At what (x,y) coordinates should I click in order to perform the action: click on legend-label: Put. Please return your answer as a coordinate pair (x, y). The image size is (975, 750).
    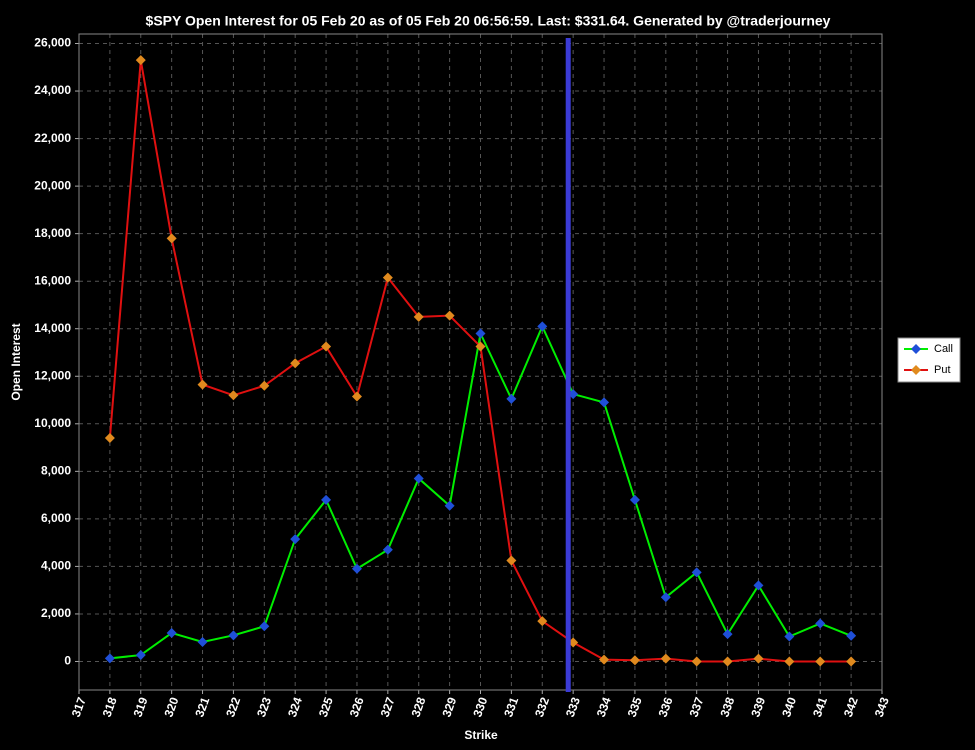
    Looking at the image, I should click on (942, 370).